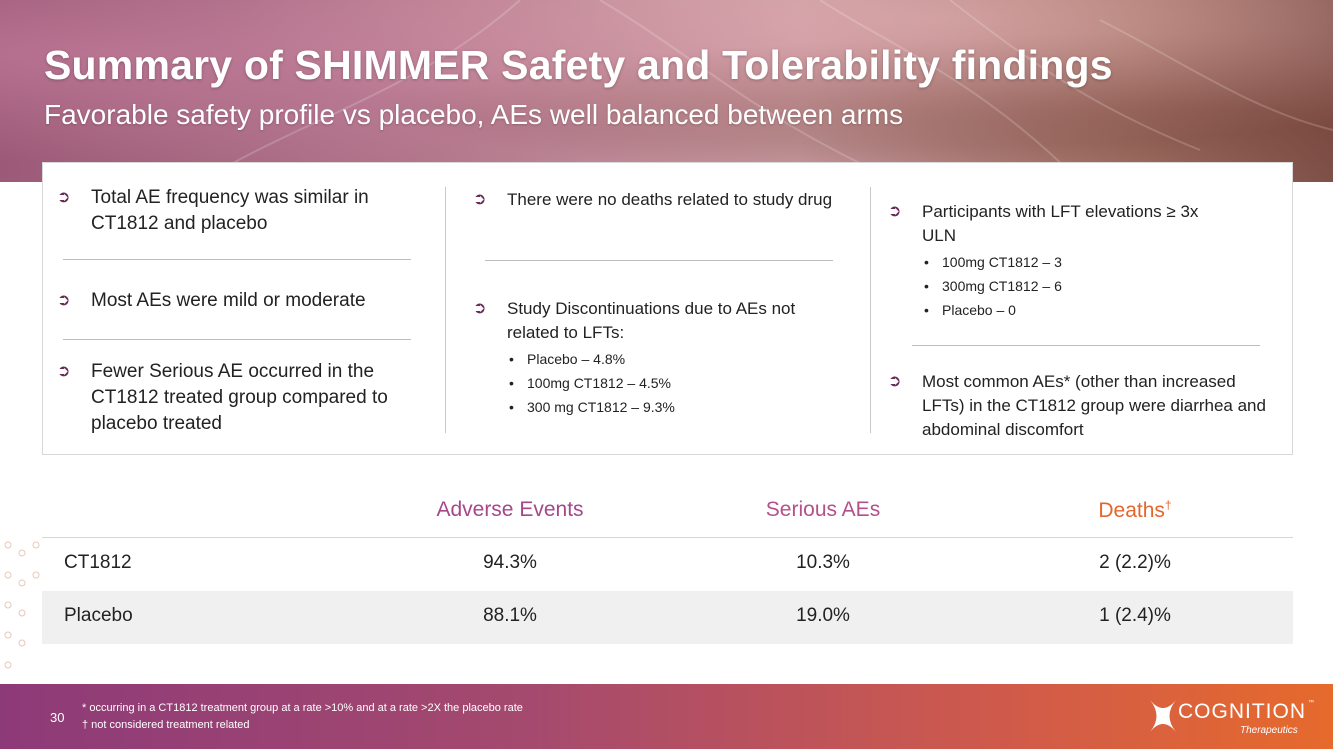  Describe the element at coordinates (166, 725) in the screenshot. I see `footnote: † not considered treatment related` at that location.